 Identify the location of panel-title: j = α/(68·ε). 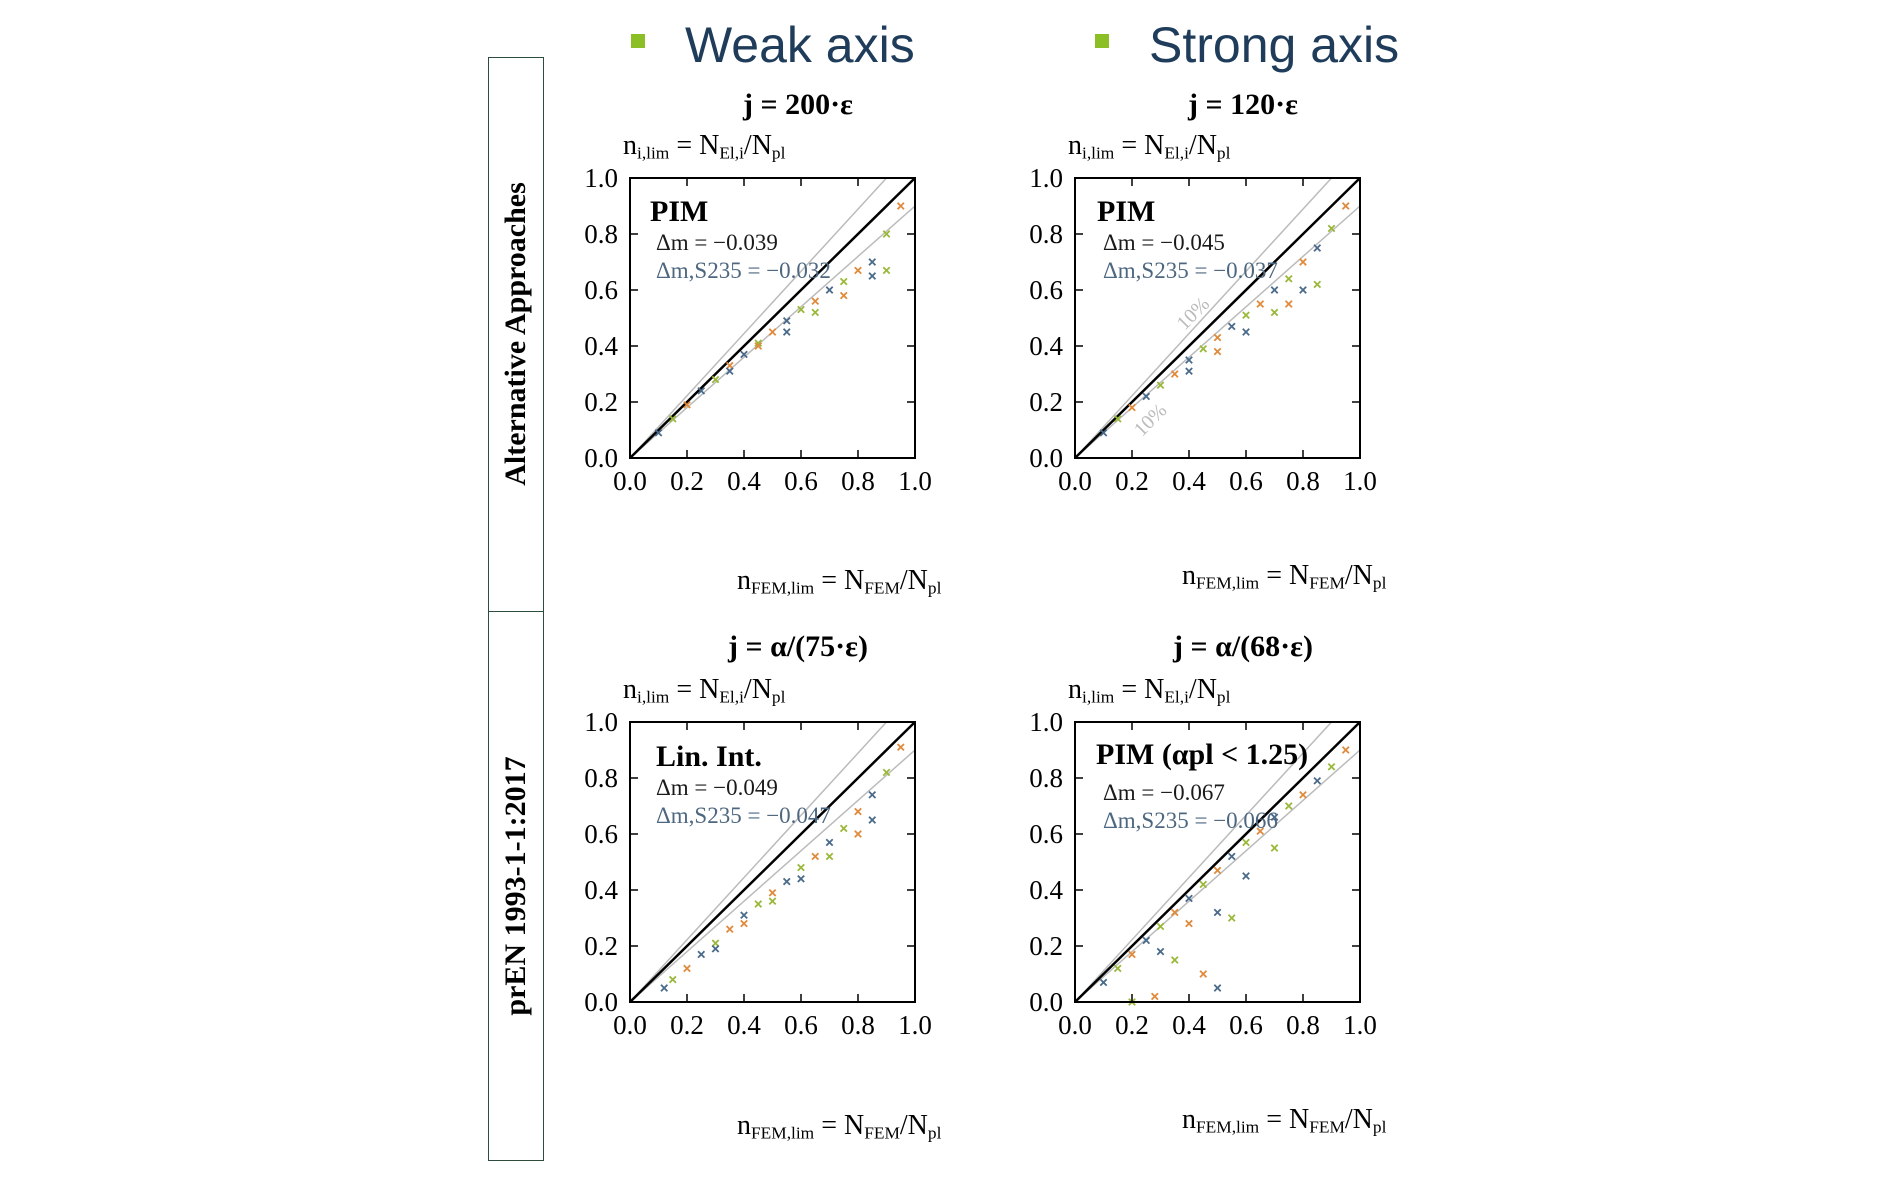
(1243, 646).